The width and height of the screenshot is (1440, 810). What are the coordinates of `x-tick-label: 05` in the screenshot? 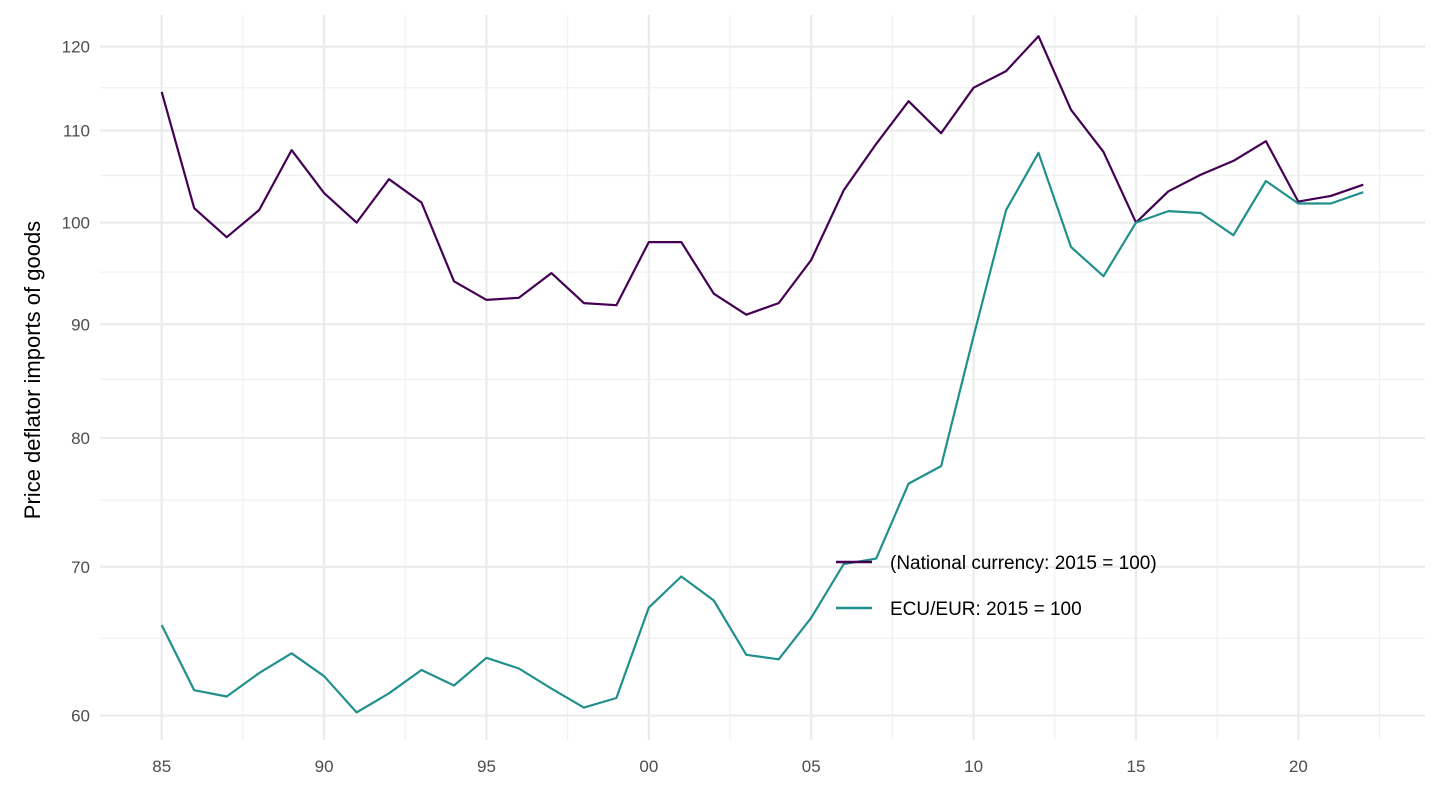 It's located at (811, 766).